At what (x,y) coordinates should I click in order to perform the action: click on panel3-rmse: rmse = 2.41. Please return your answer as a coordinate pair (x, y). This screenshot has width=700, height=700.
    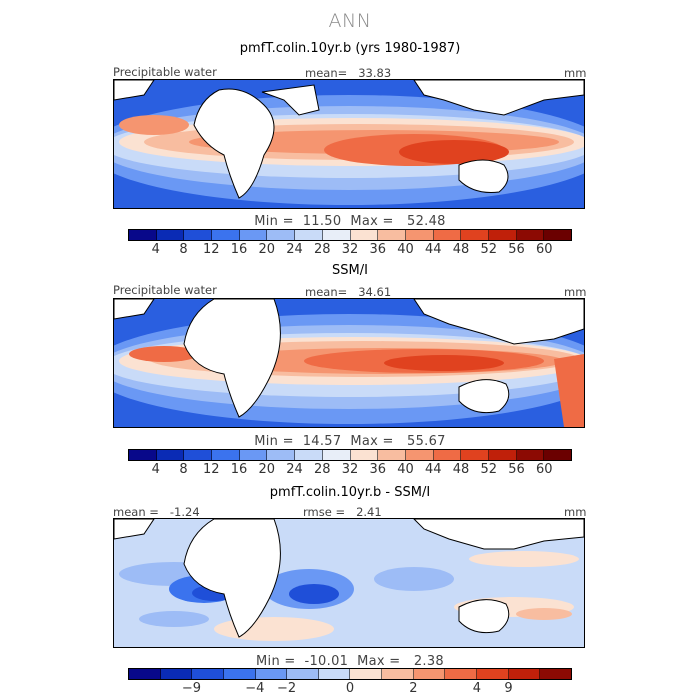
    Looking at the image, I should click on (342, 512).